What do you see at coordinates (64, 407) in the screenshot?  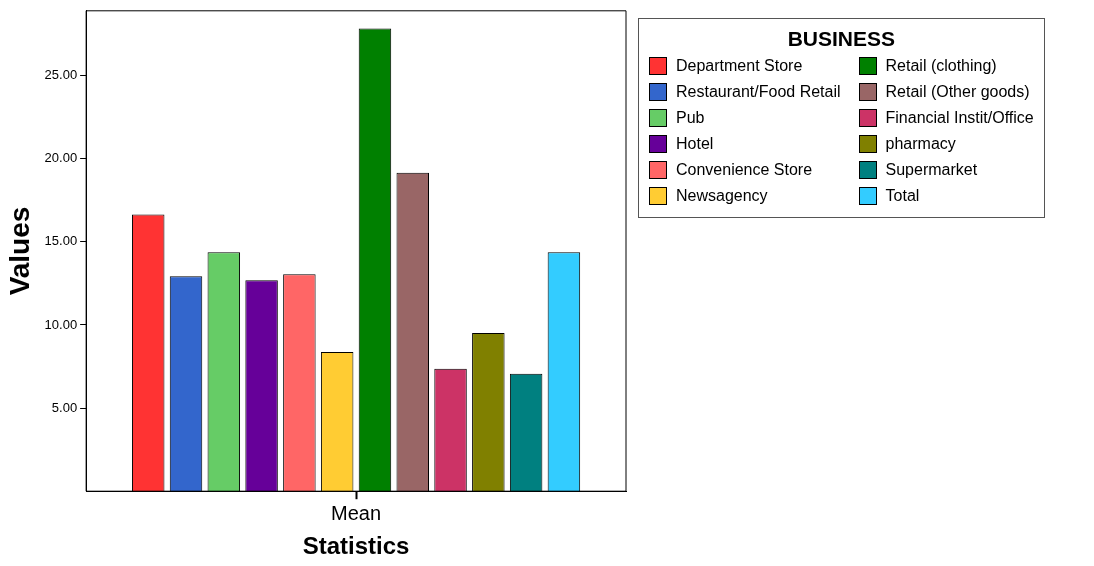 I see `y-tick-label: 5.00` at bounding box center [64, 407].